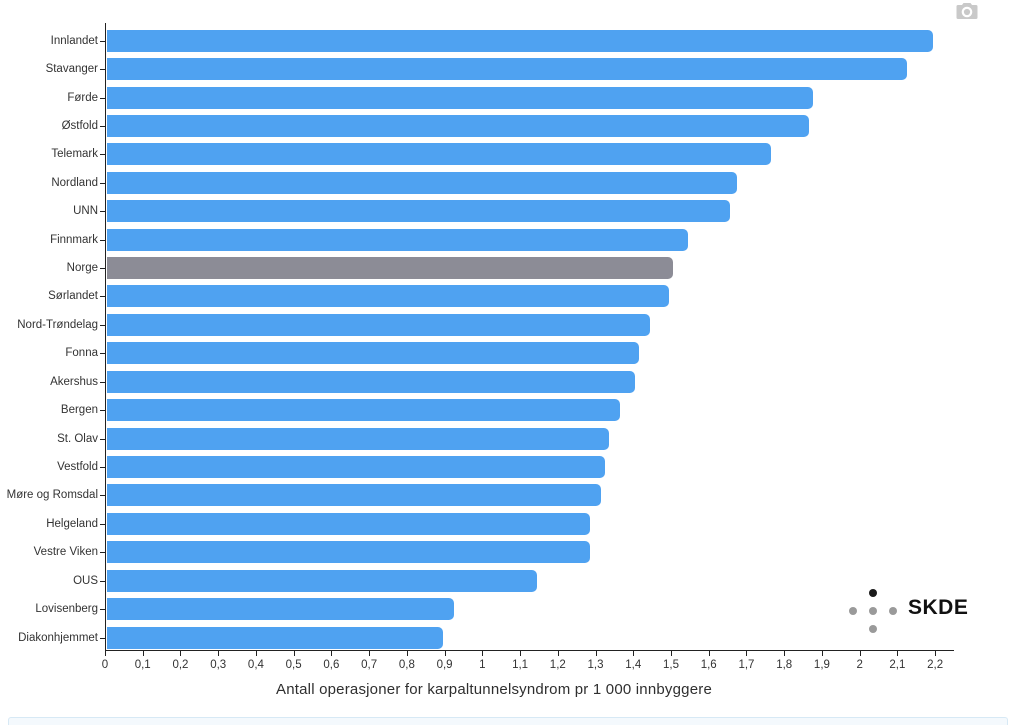 The image size is (1016, 725). What do you see at coordinates (82, 268) in the screenshot?
I see `category-label: Norge` at bounding box center [82, 268].